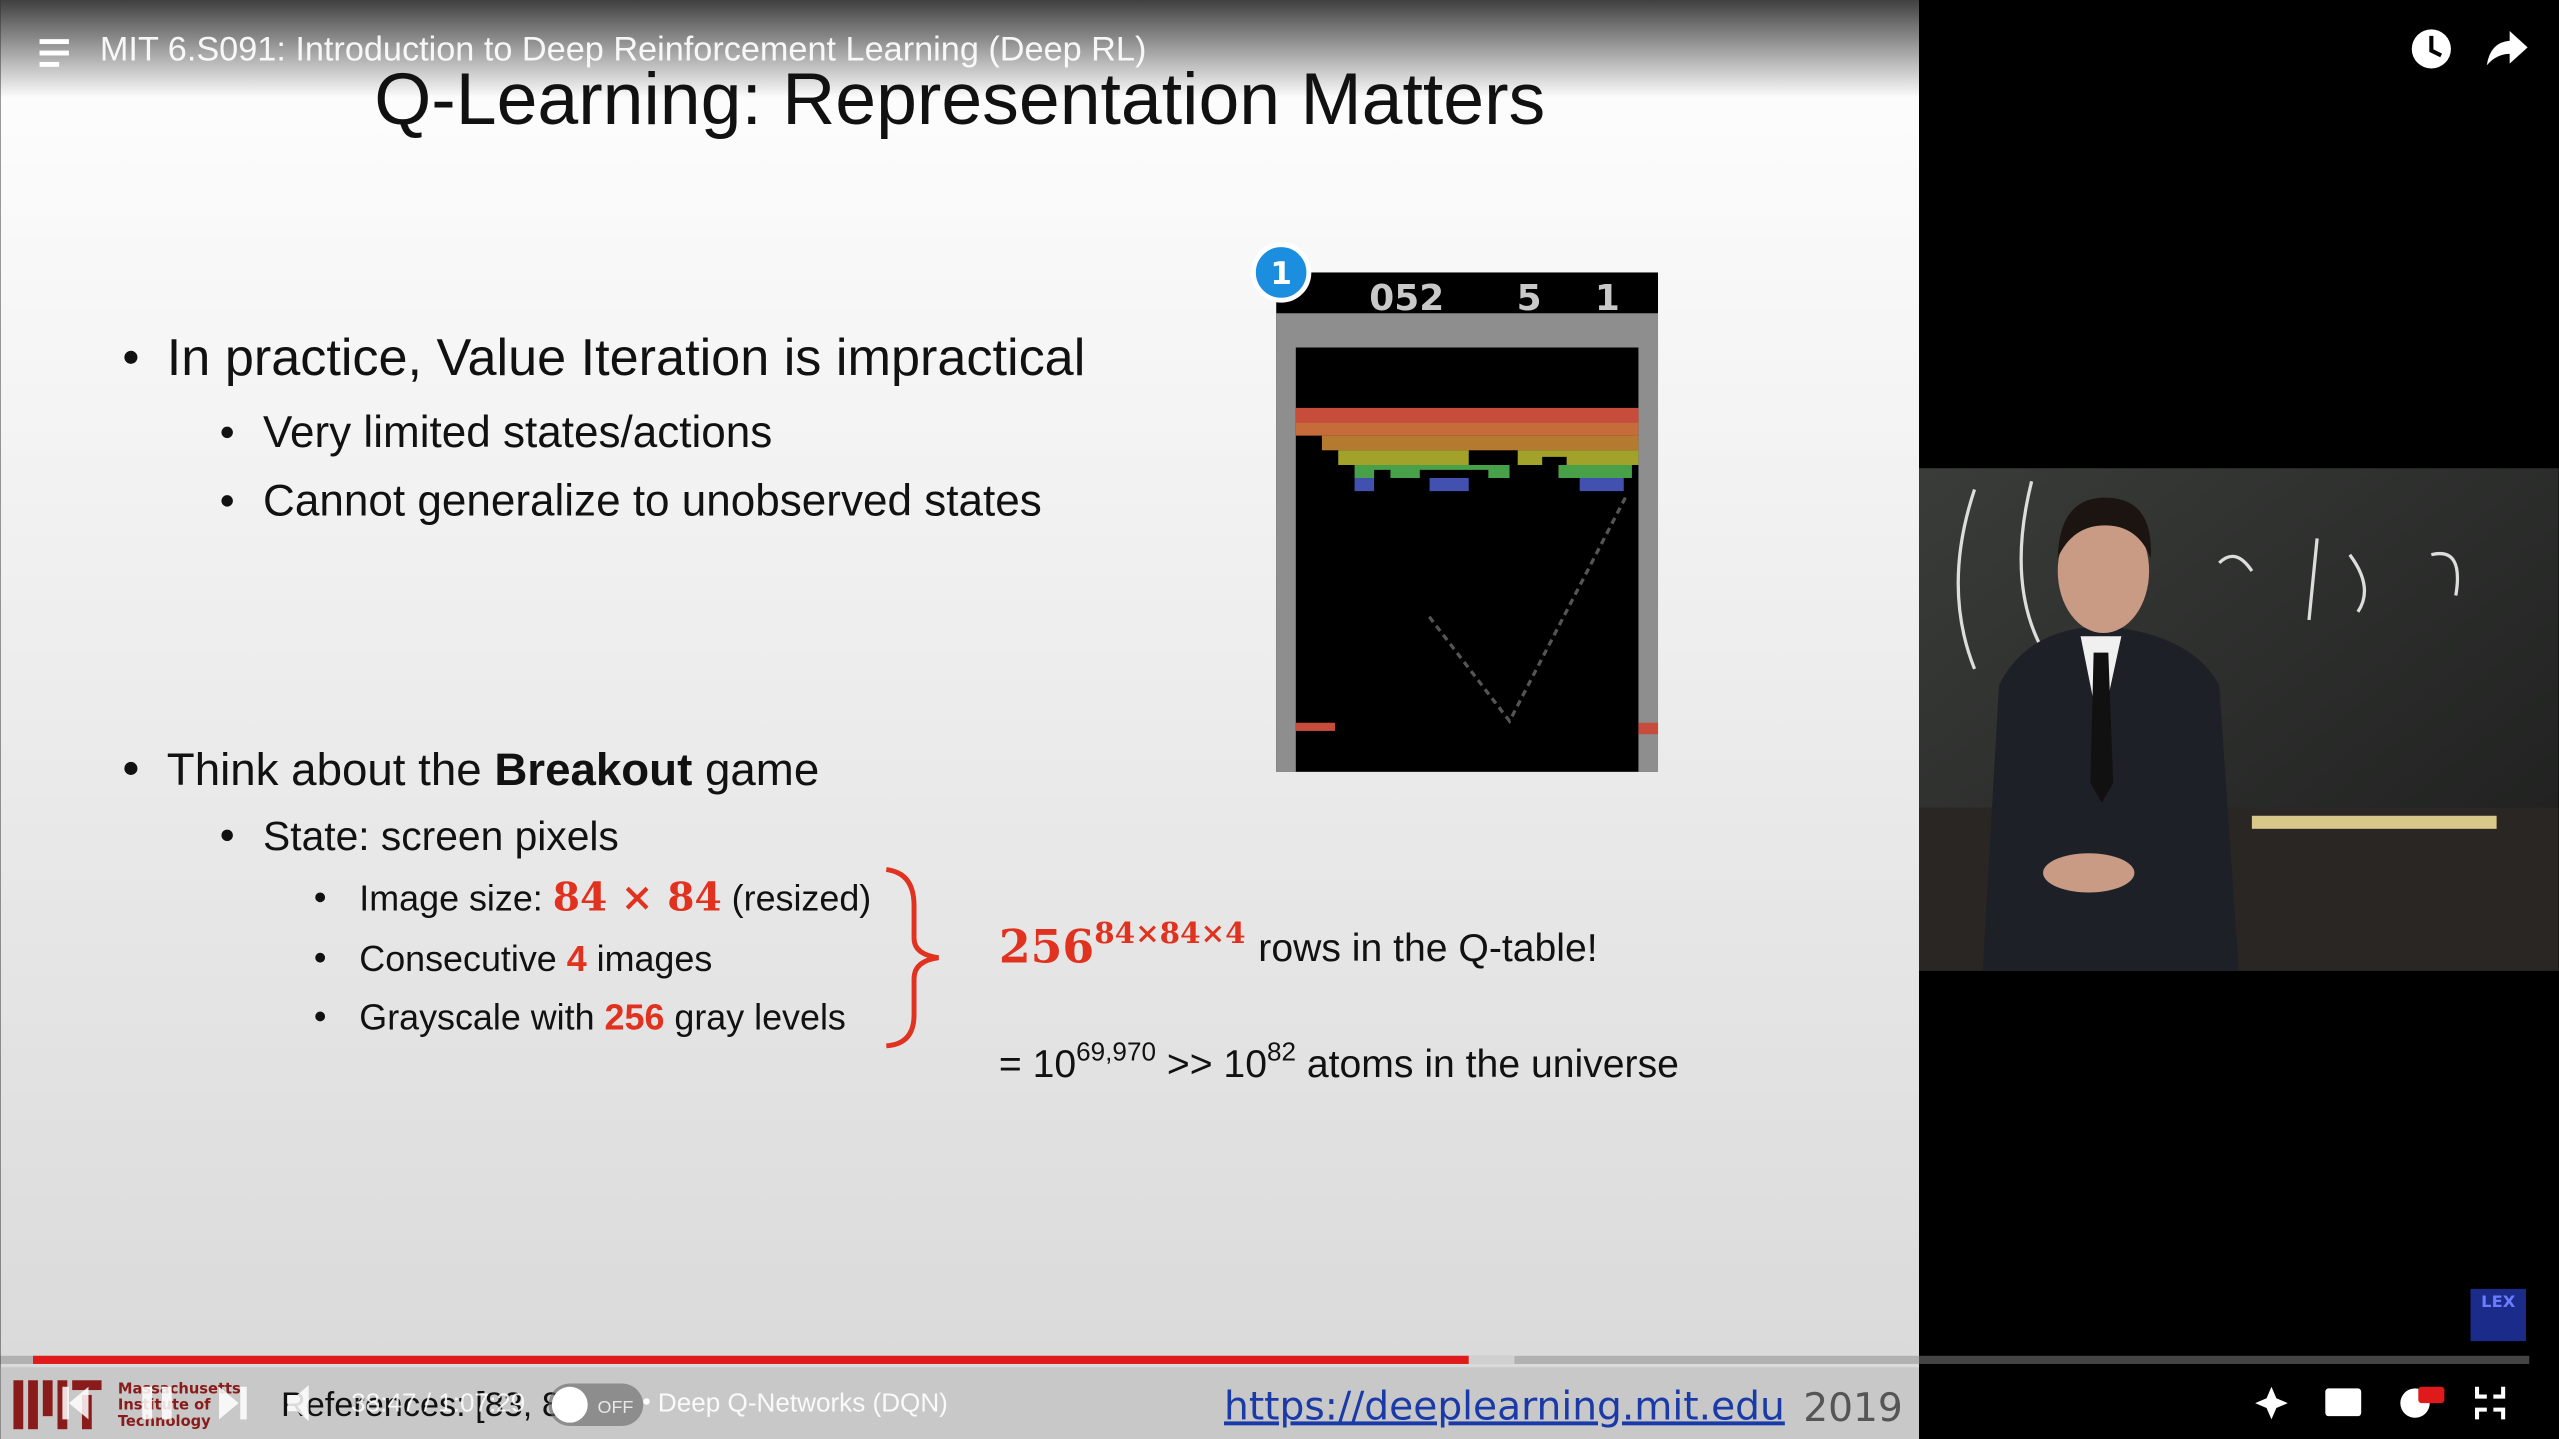 The image size is (2559, 1439). Describe the element at coordinates (2380, 1403) in the screenshot. I see `right-controls` at that location.